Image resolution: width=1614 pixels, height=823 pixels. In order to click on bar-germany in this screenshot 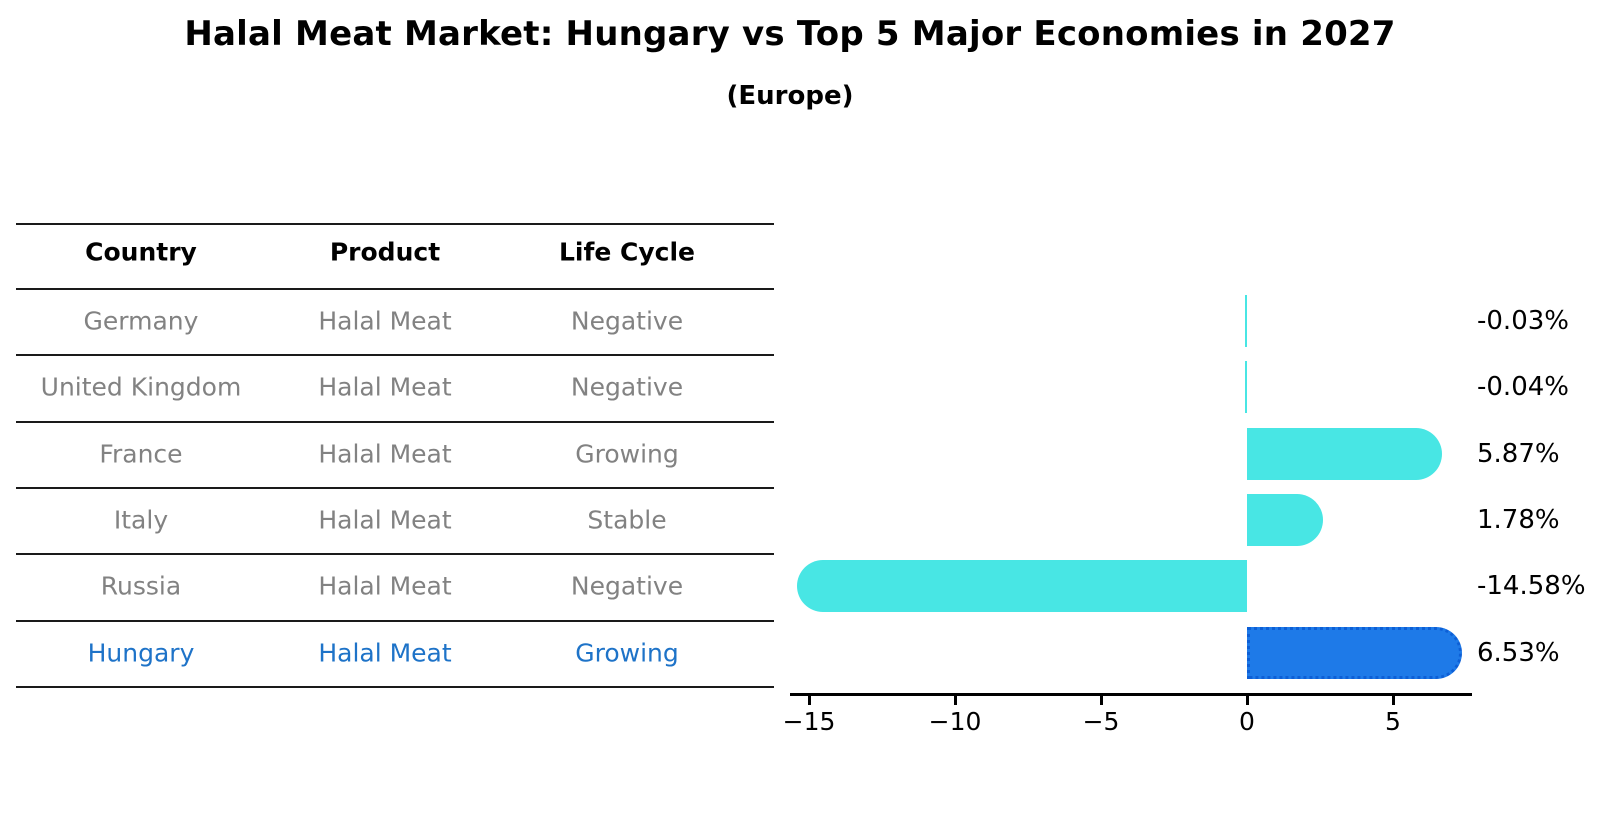, I will do `click(1245, 321)`.